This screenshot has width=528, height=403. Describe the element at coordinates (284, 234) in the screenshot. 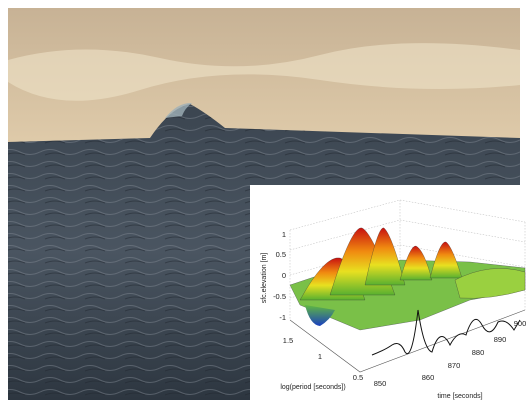

I see `z-tick-label: 1` at that location.